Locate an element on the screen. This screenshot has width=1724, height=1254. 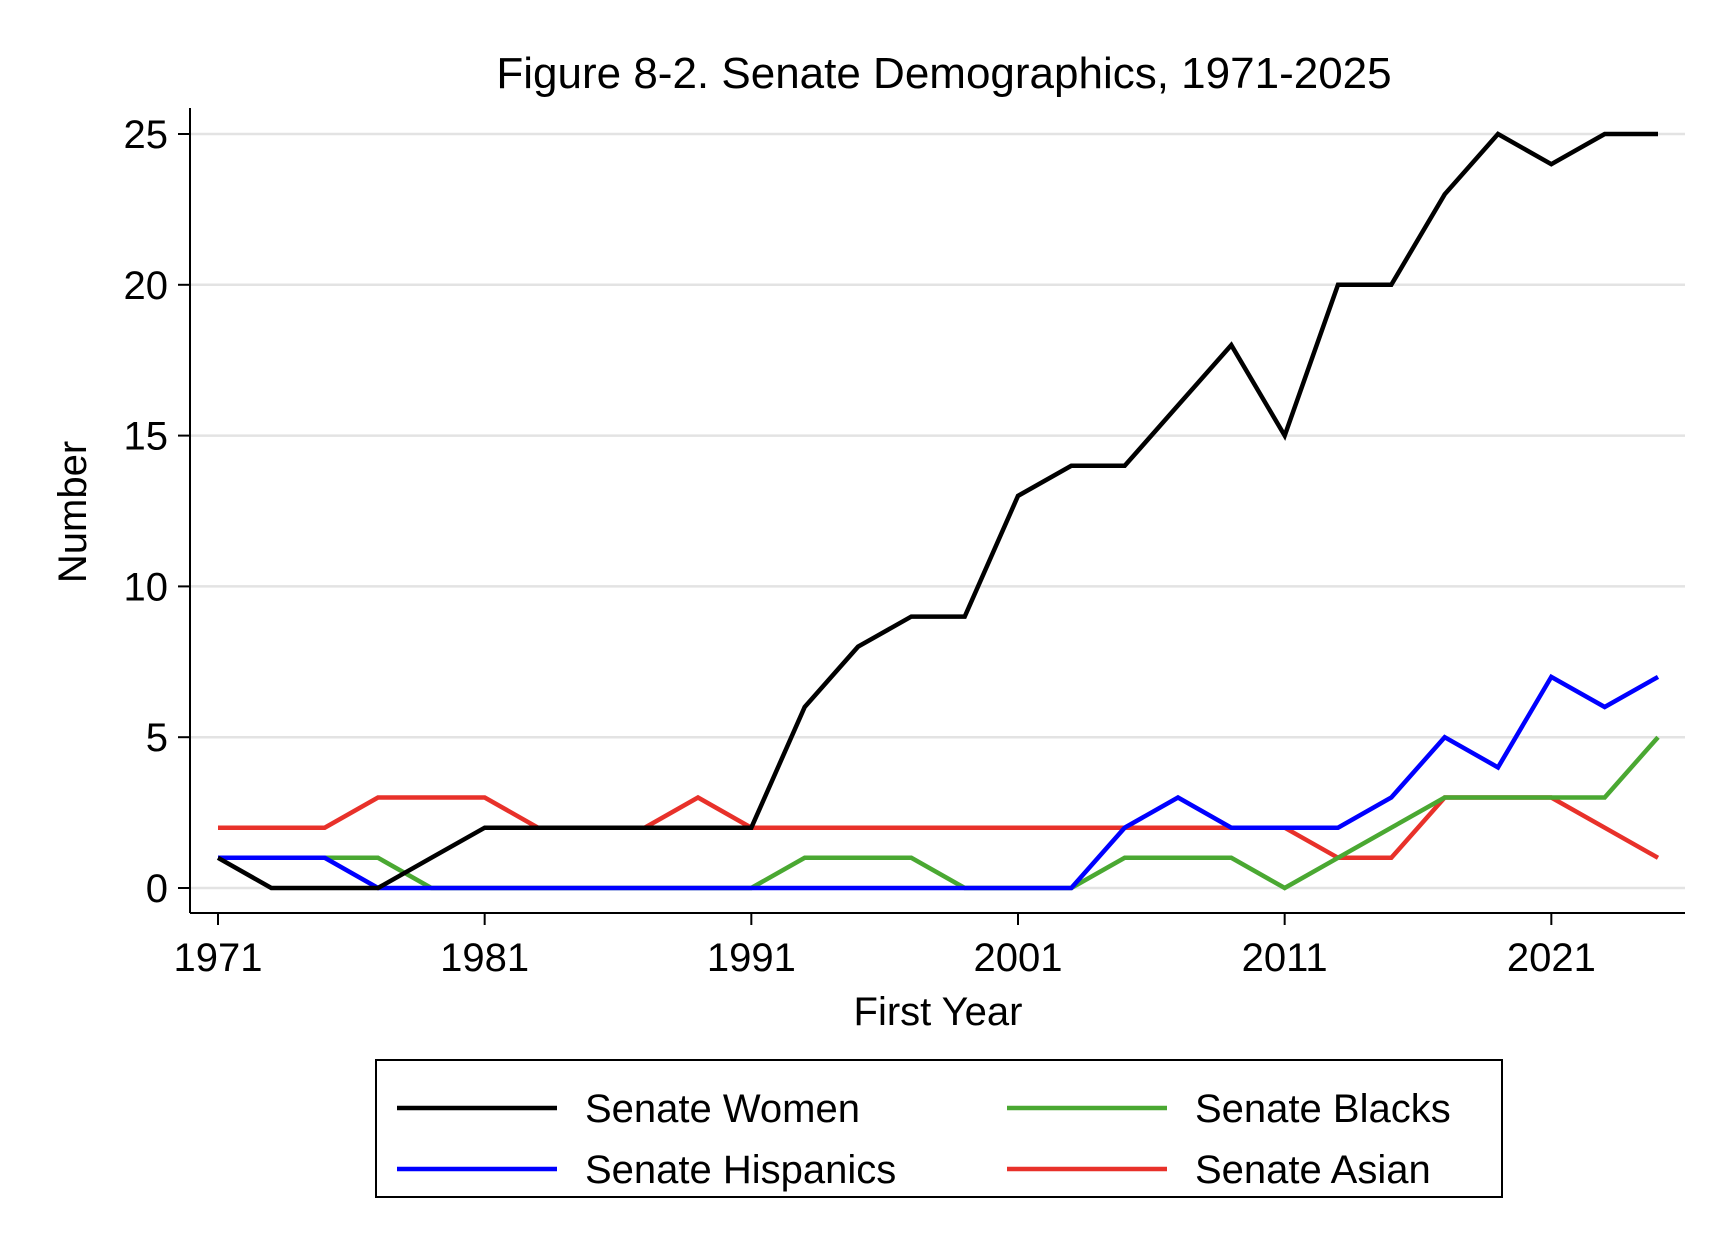
y-tick-label: 15 is located at coordinates (146, 437).